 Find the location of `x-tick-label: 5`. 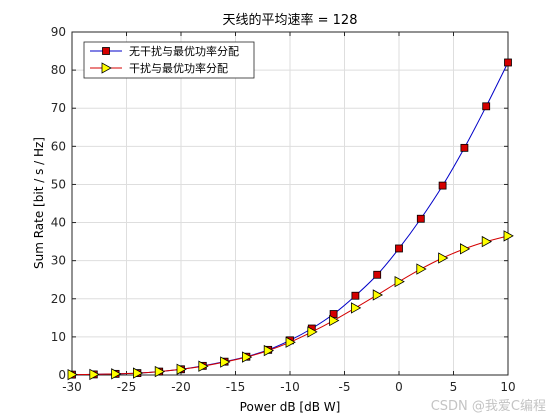

x-tick-label: 5 is located at coordinates (454, 387).